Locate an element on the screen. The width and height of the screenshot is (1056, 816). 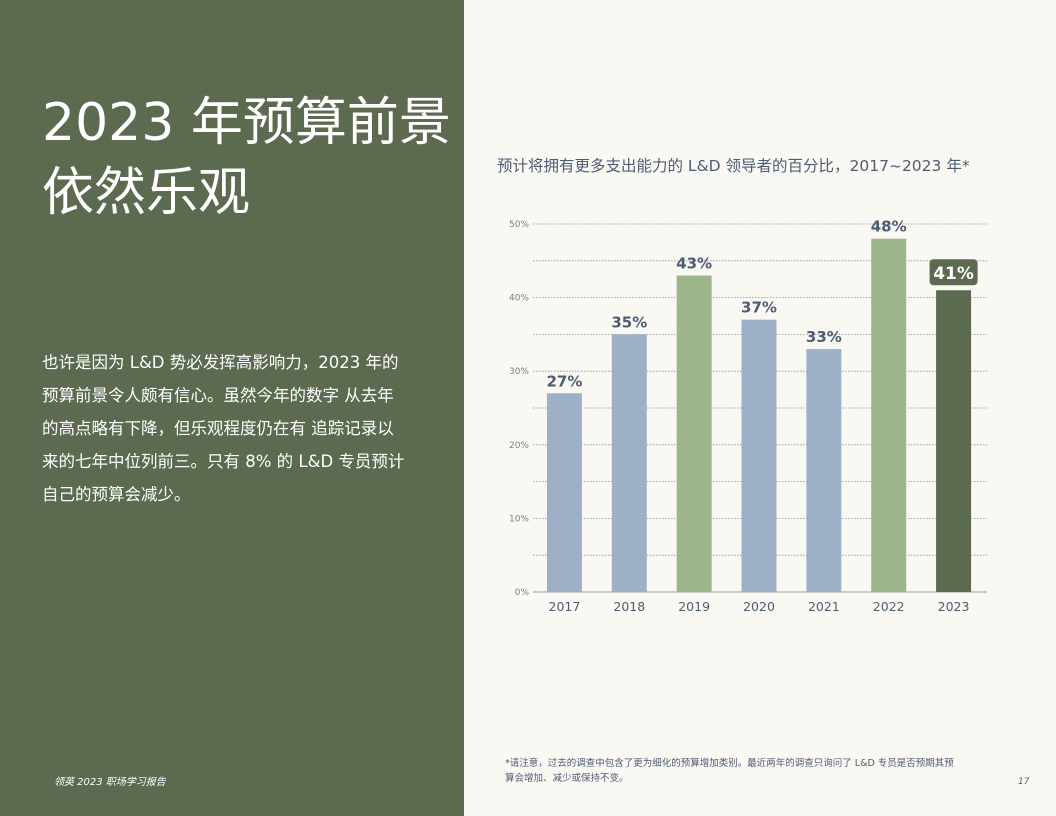
chart-title: 预计将拥有更多支出能力的 L&D 领导者的百分比，2017~2023 年* is located at coordinates (733, 166).